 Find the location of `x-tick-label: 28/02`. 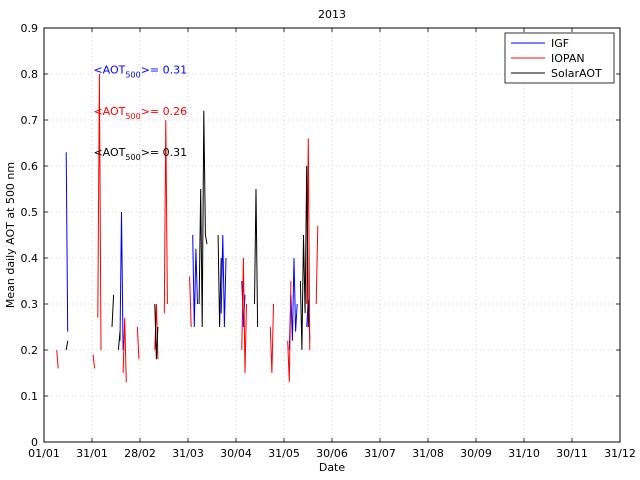

x-tick-label: 28/02 is located at coordinates (140, 453).